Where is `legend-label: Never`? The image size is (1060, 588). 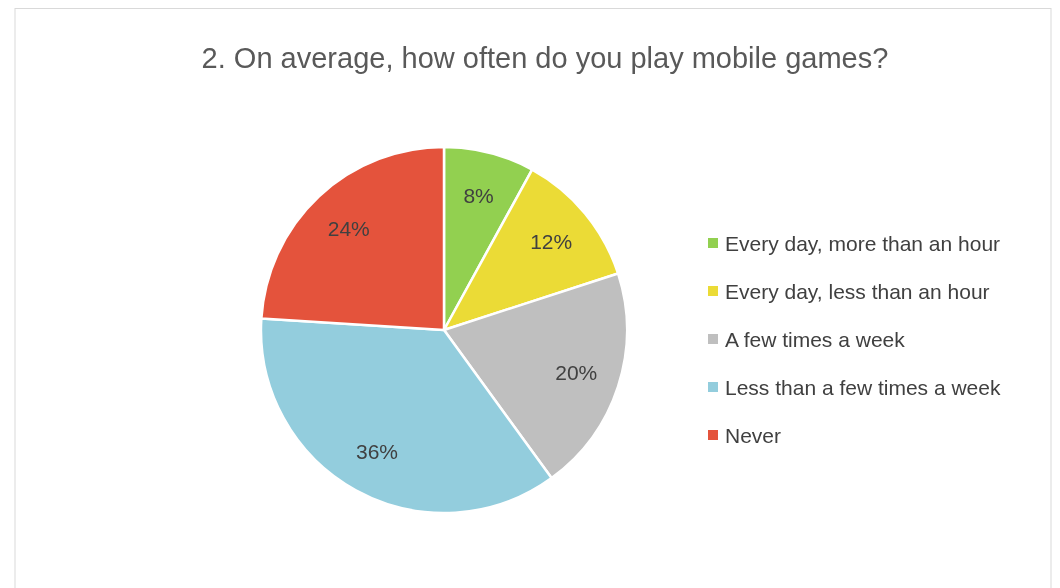 legend-label: Never is located at coordinates (753, 435).